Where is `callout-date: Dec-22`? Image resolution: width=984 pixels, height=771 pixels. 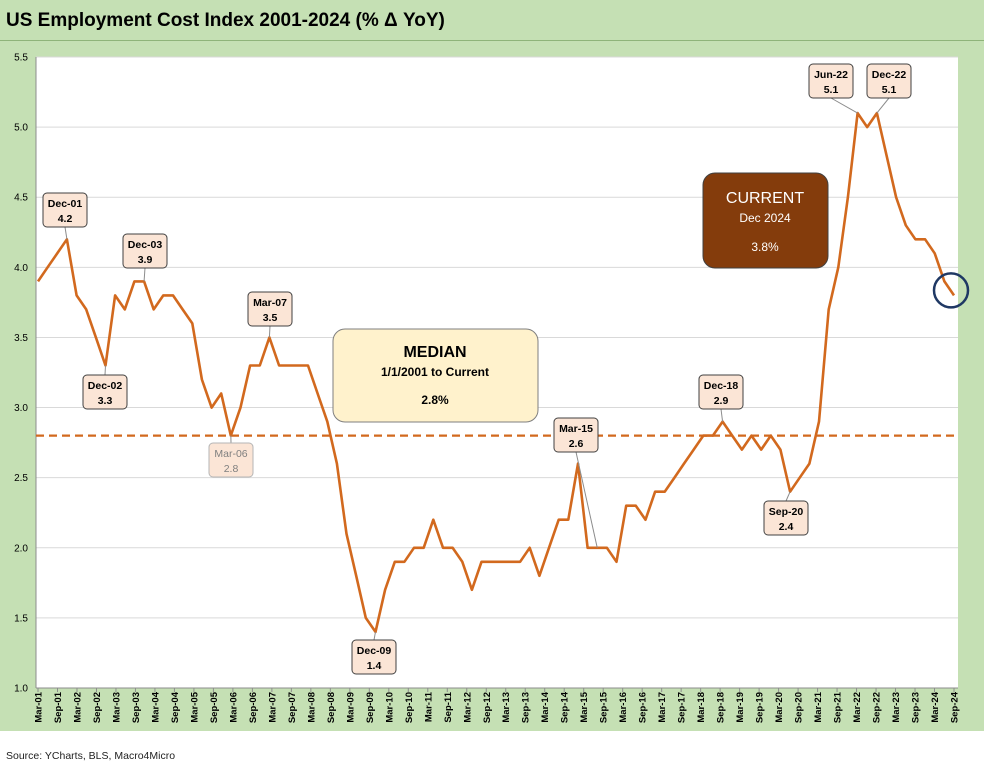
callout-date: Dec-22 is located at coordinates (889, 75).